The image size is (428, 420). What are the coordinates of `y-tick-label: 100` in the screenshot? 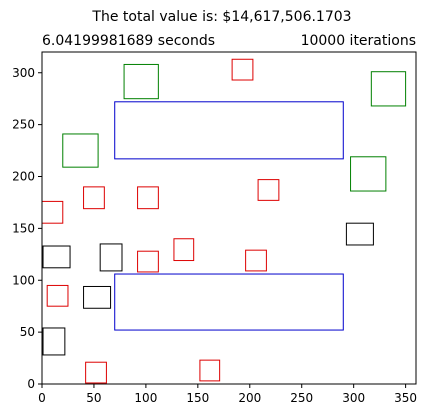 It's located at (23, 280).